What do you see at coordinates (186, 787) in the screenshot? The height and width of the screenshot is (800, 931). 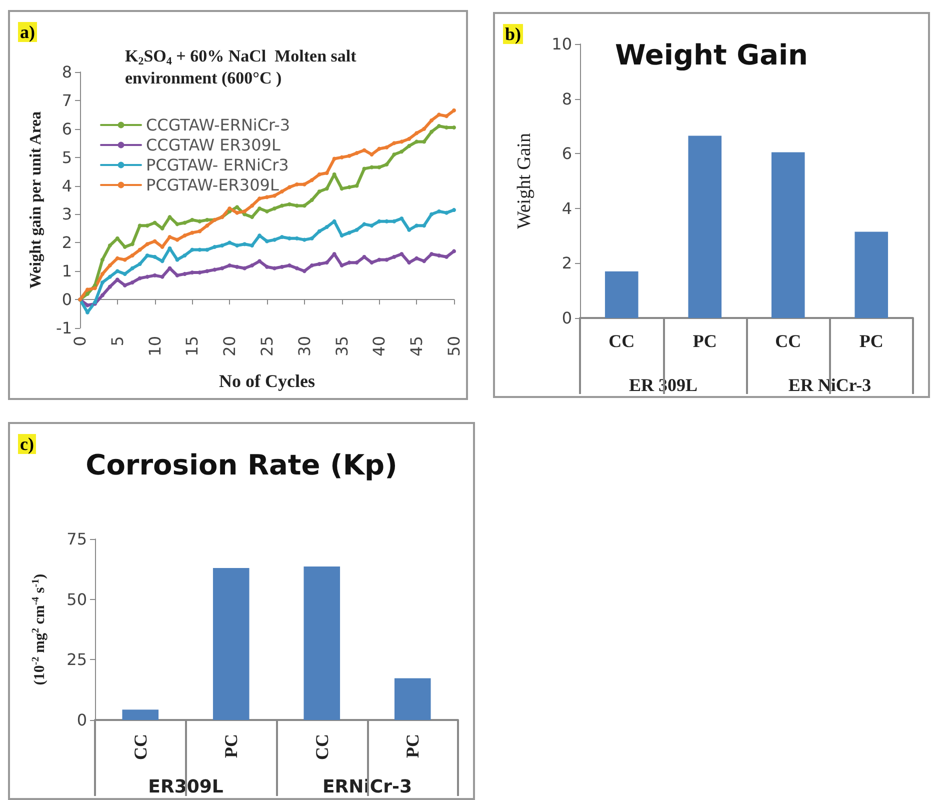 I see `text: ER309L` at bounding box center [186, 787].